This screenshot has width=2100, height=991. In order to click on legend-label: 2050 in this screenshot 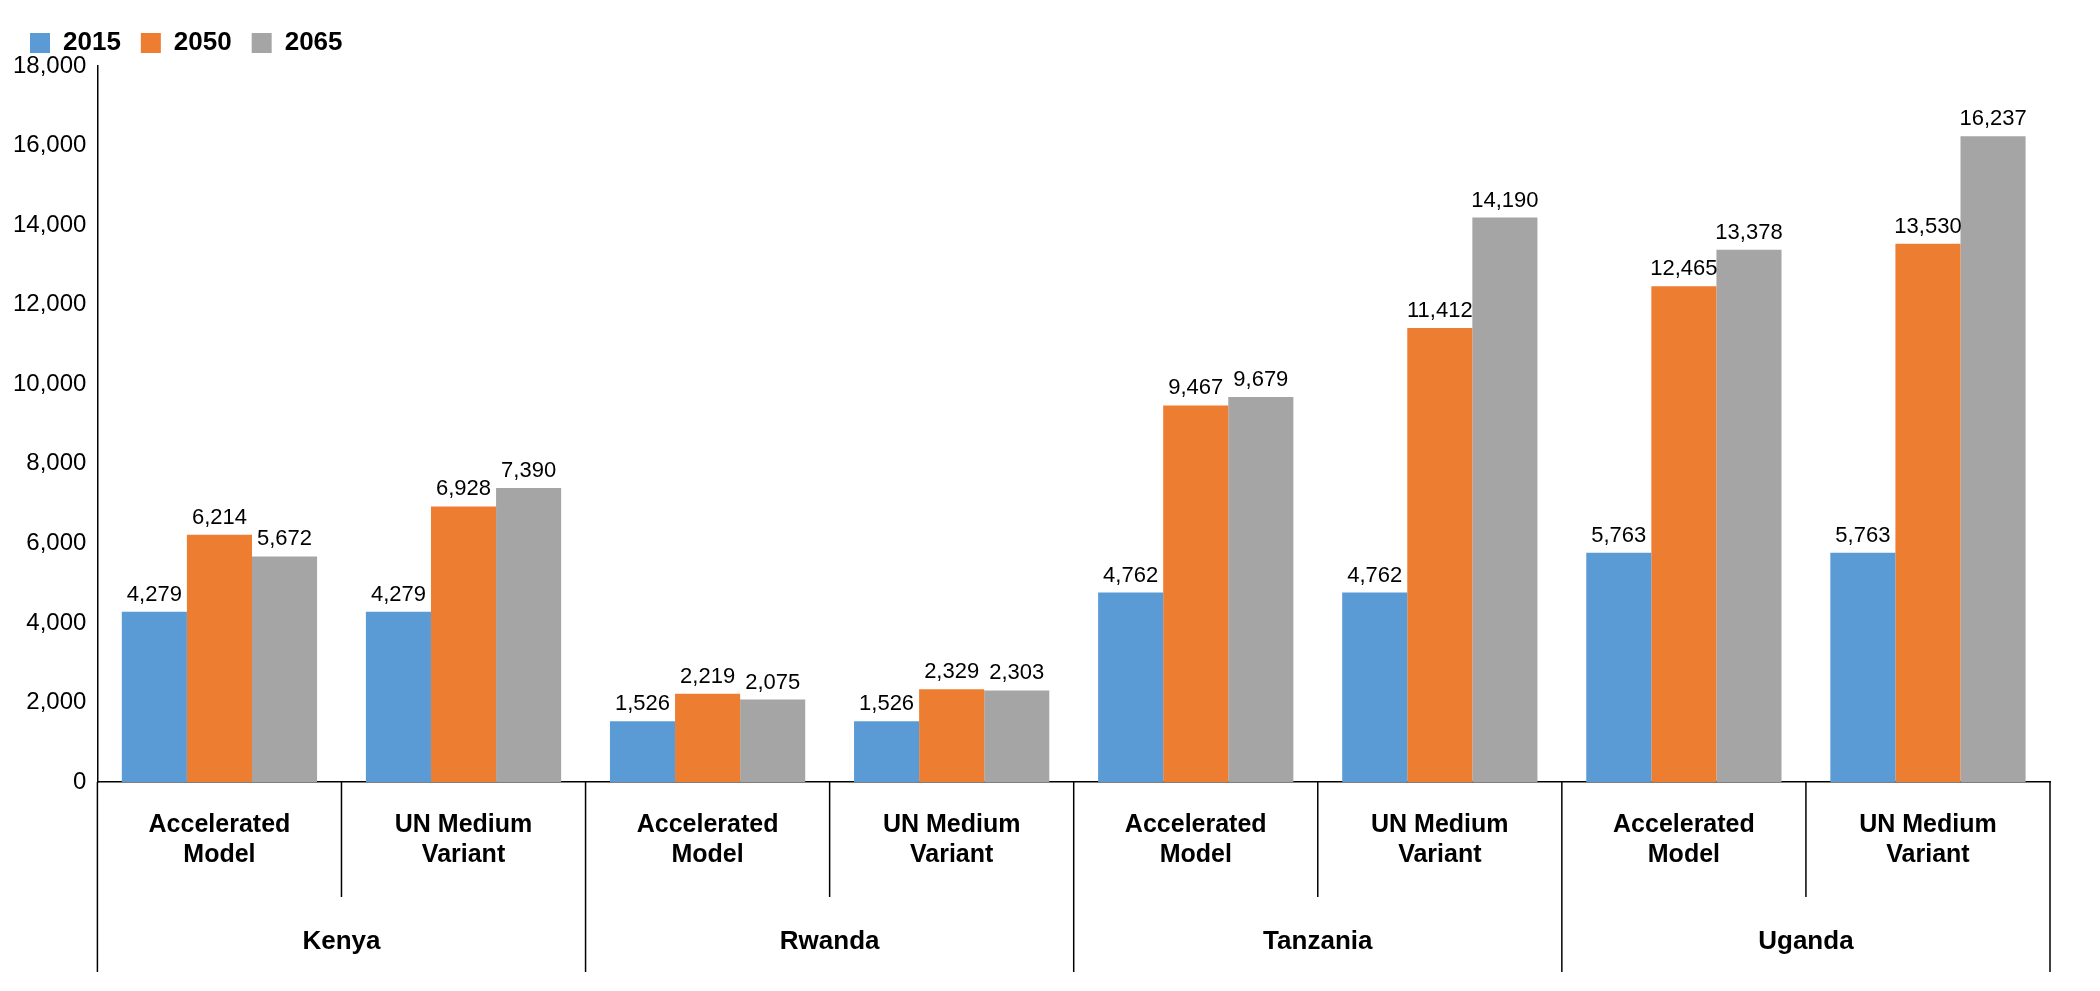, I will do `click(202, 41)`.